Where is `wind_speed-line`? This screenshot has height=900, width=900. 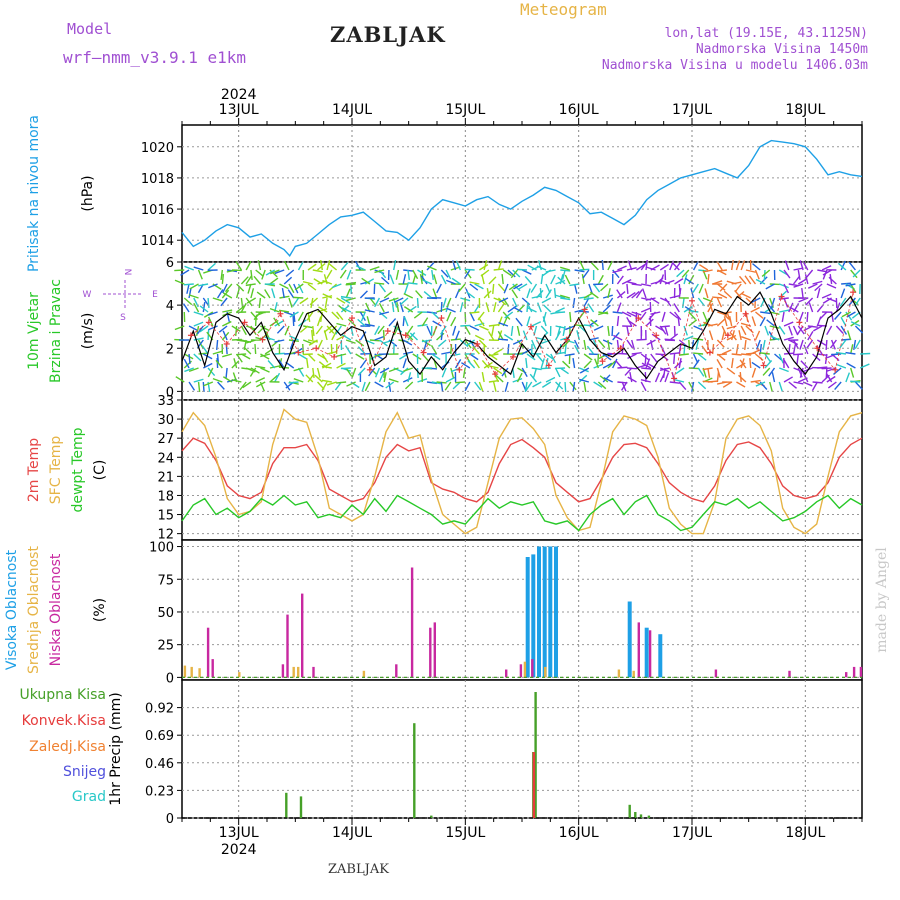 wind_speed-line is located at coordinates (522, 335).